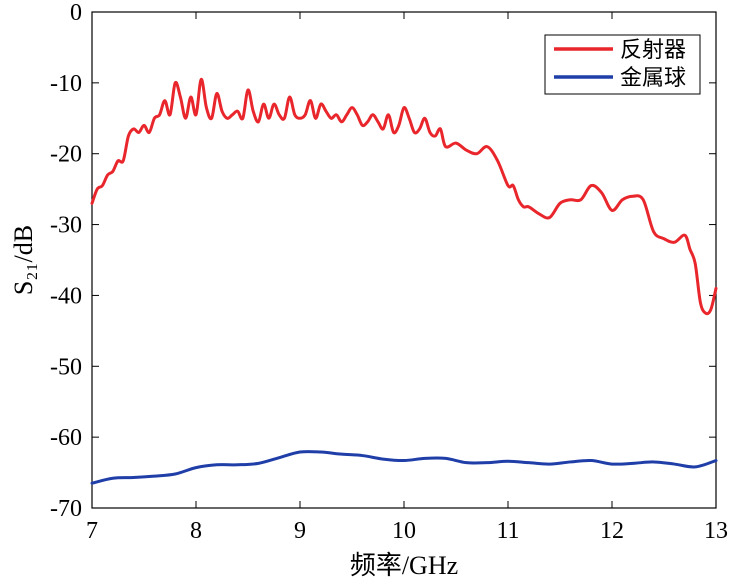 The width and height of the screenshot is (742, 586). What do you see at coordinates (92, 531) in the screenshot?
I see `x-tick-label: 7` at bounding box center [92, 531].